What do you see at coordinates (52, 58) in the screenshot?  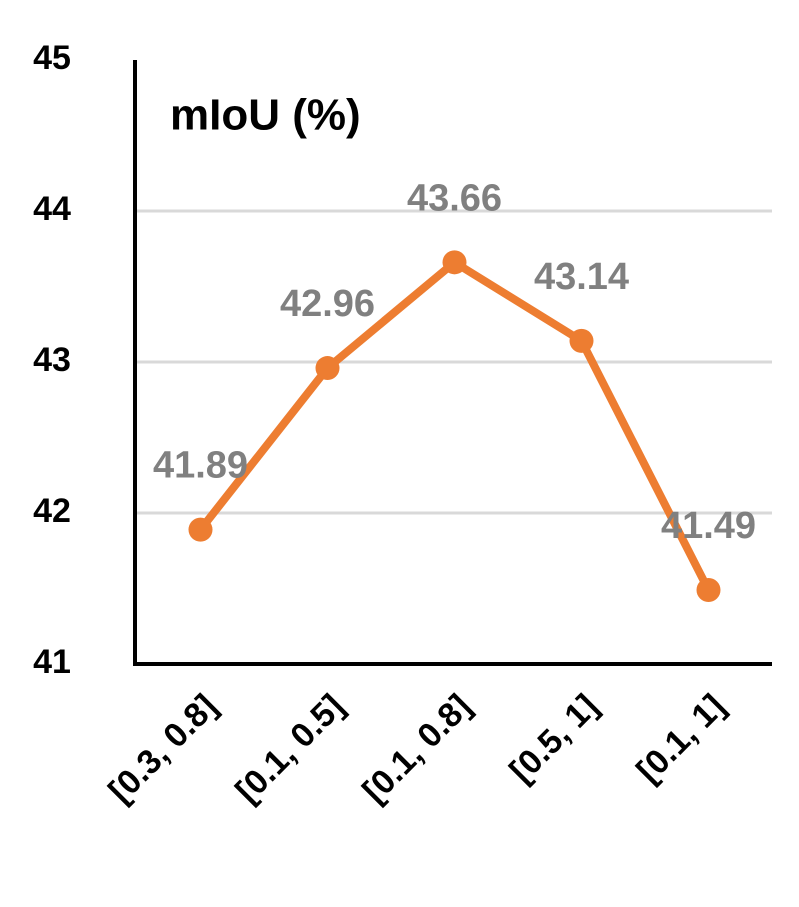 I see `y-tick-label: 45` at bounding box center [52, 58].